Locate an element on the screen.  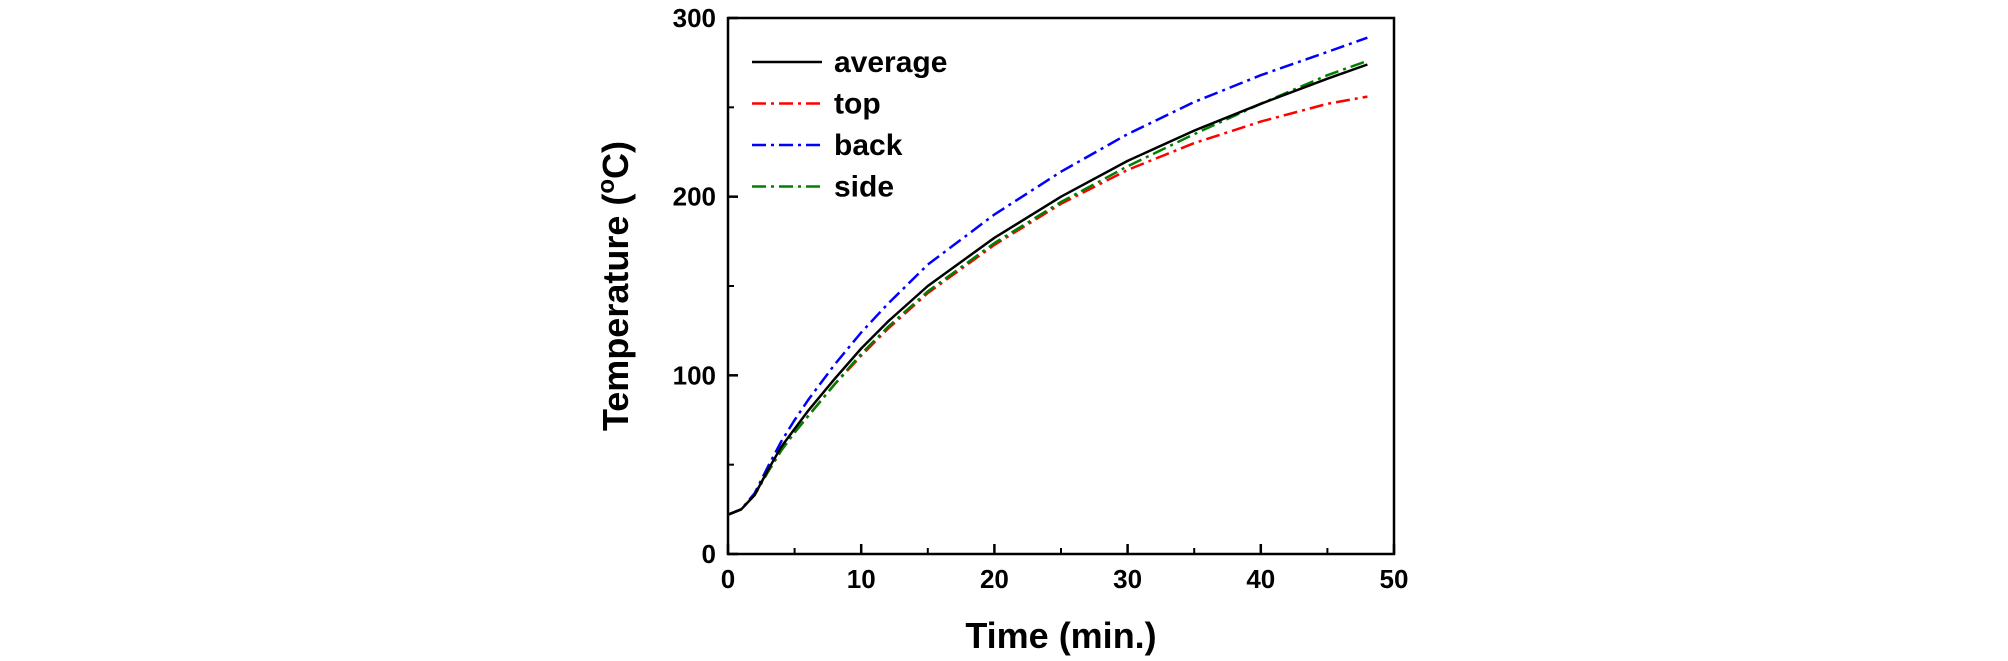
y-axis-ticks: 0 100 200 300 is located at coordinates (705, 286).